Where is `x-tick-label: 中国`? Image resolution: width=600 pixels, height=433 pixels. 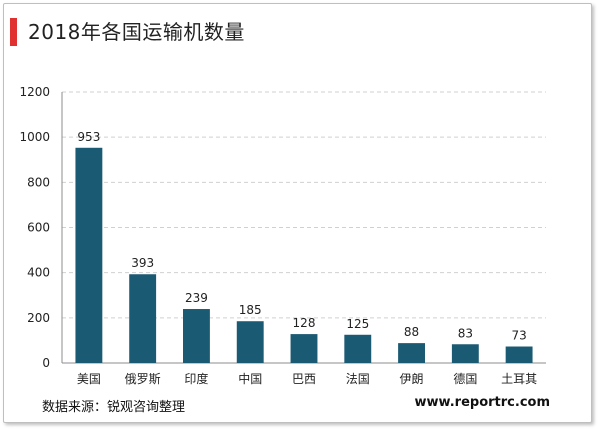 x-tick-label: 中国 is located at coordinates (250, 378).